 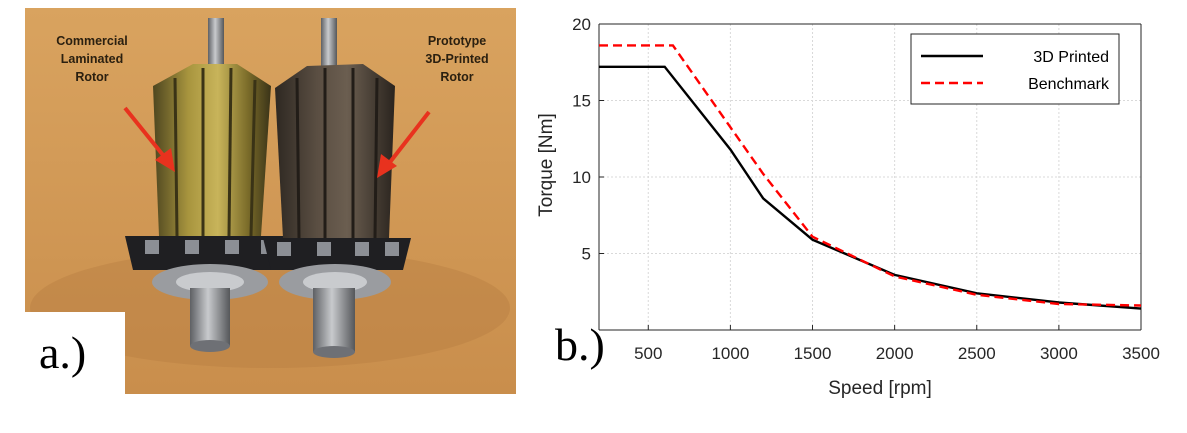 What do you see at coordinates (1069, 84) in the screenshot?
I see `legend-label: Benchmark` at bounding box center [1069, 84].